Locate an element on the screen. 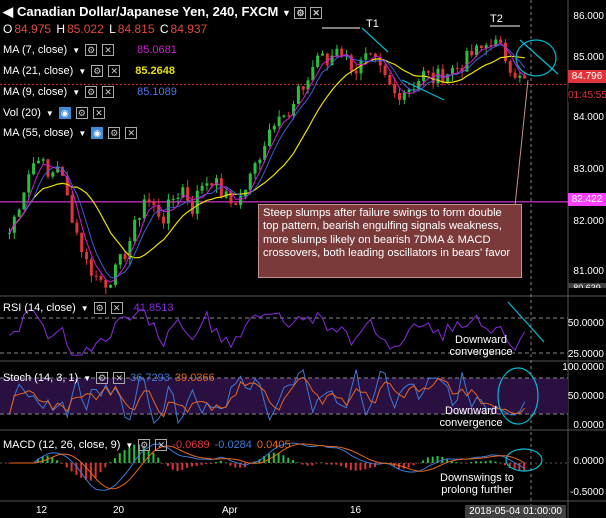  indicator-value: 85.0681 is located at coordinates (157, 50).